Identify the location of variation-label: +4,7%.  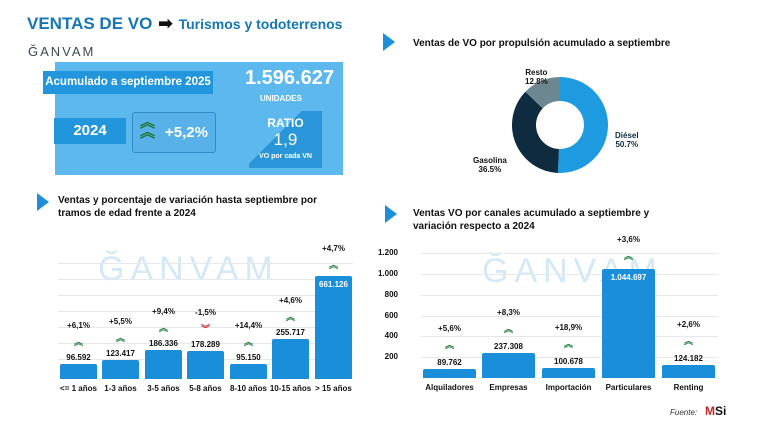
(333, 248).